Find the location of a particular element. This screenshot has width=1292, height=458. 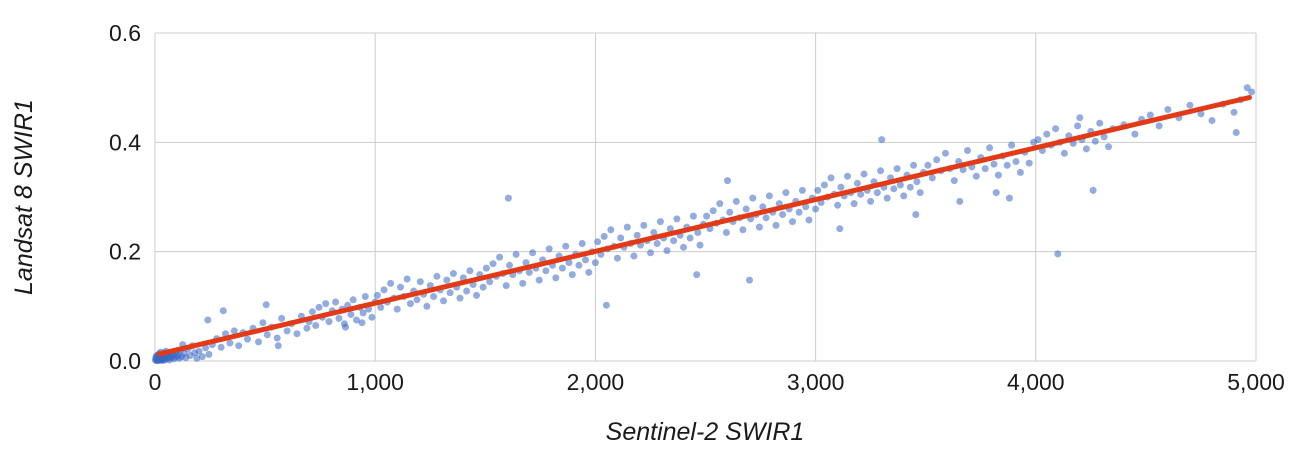

x-tick-label: 0 is located at coordinates (155, 382).